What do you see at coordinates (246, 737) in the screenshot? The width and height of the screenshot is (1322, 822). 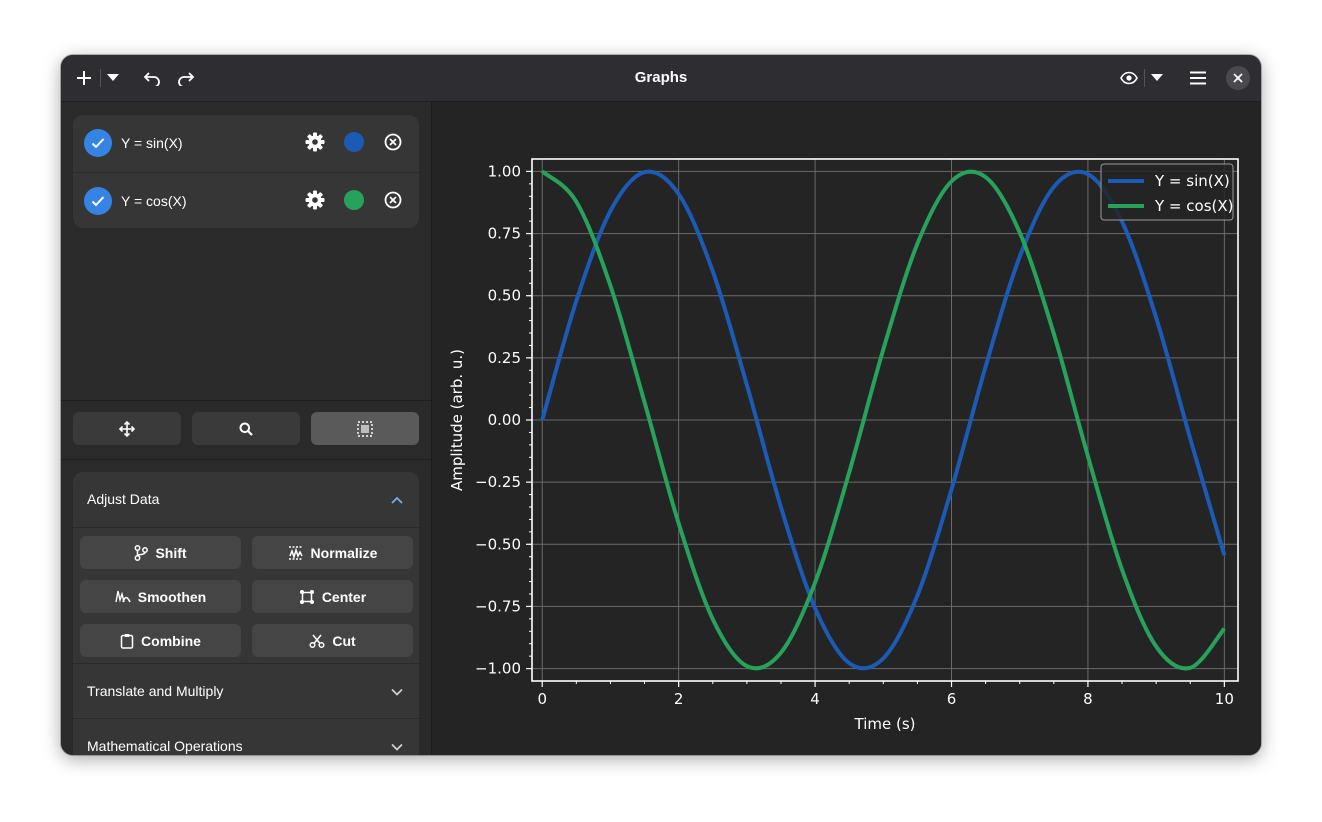 I see `mathematical-operations-expander: Mathematical Operations` at bounding box center [246, 737].